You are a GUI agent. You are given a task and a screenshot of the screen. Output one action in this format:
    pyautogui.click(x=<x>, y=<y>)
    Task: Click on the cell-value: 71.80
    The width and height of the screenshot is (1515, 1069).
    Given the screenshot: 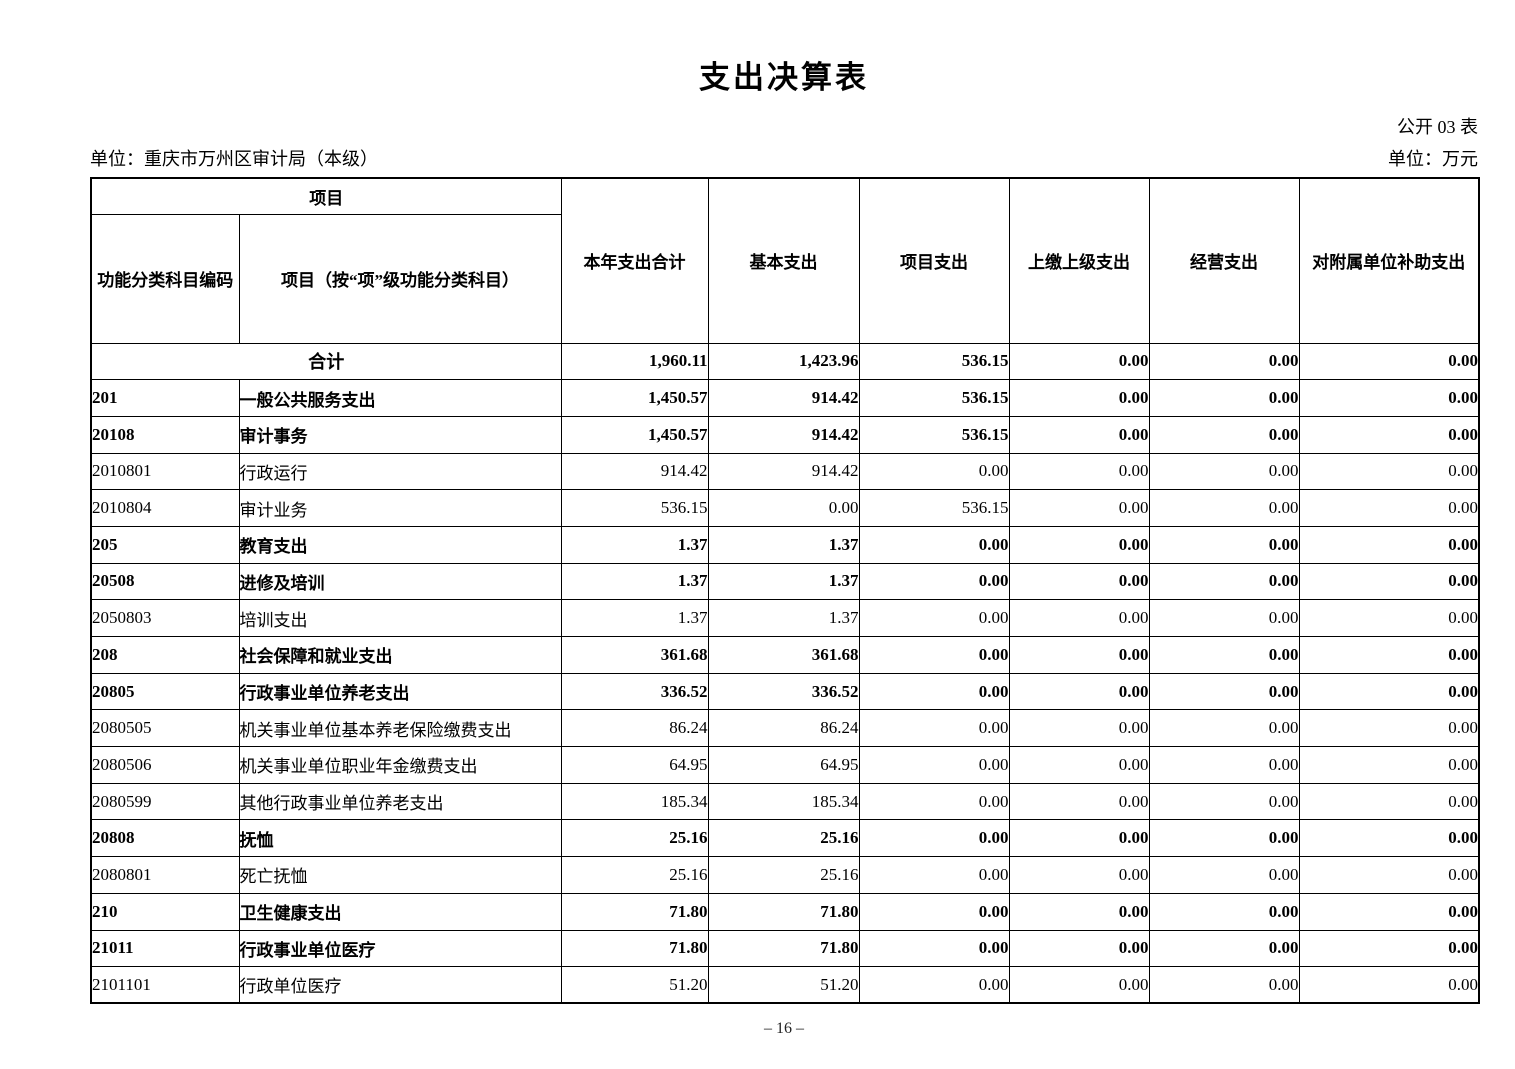 What is the action you would take?
    pyautogui.click(x=783, y=911)
    